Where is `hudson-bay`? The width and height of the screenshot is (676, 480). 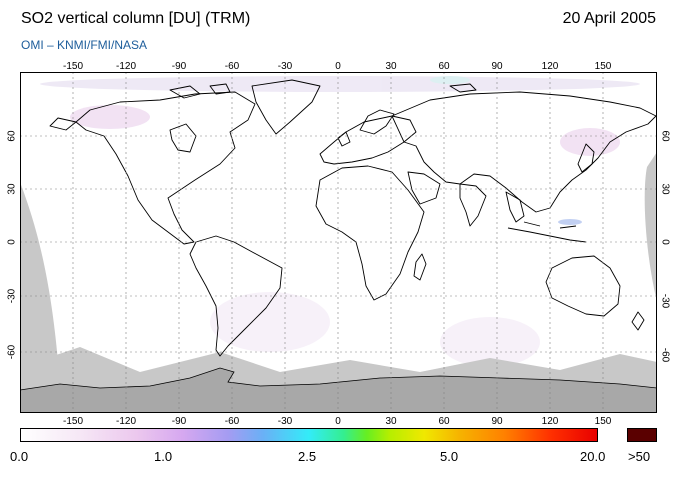
hudson-bay is located at coordinates (183, 138).